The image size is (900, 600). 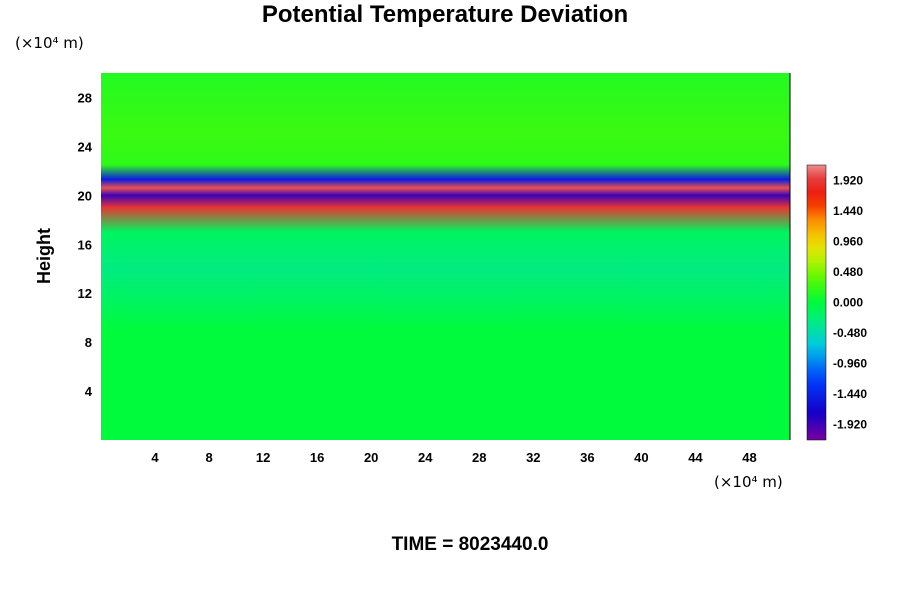 What do you see at coordinates (155, 457) in the screenshot?
I see `x-tick-label: 4` at bounding box center [155, 457].